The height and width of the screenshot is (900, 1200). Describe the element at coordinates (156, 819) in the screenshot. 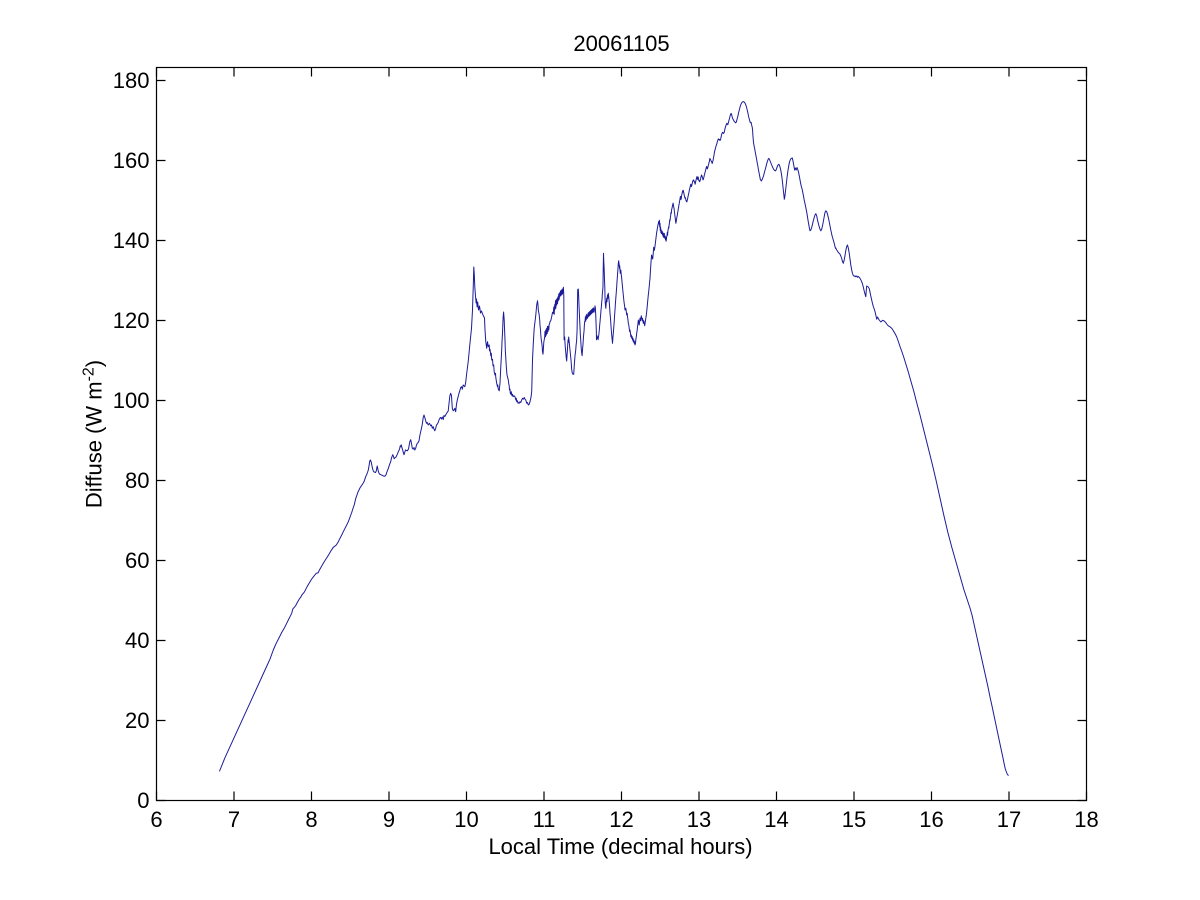

I see `svg-text: 6` at that location.